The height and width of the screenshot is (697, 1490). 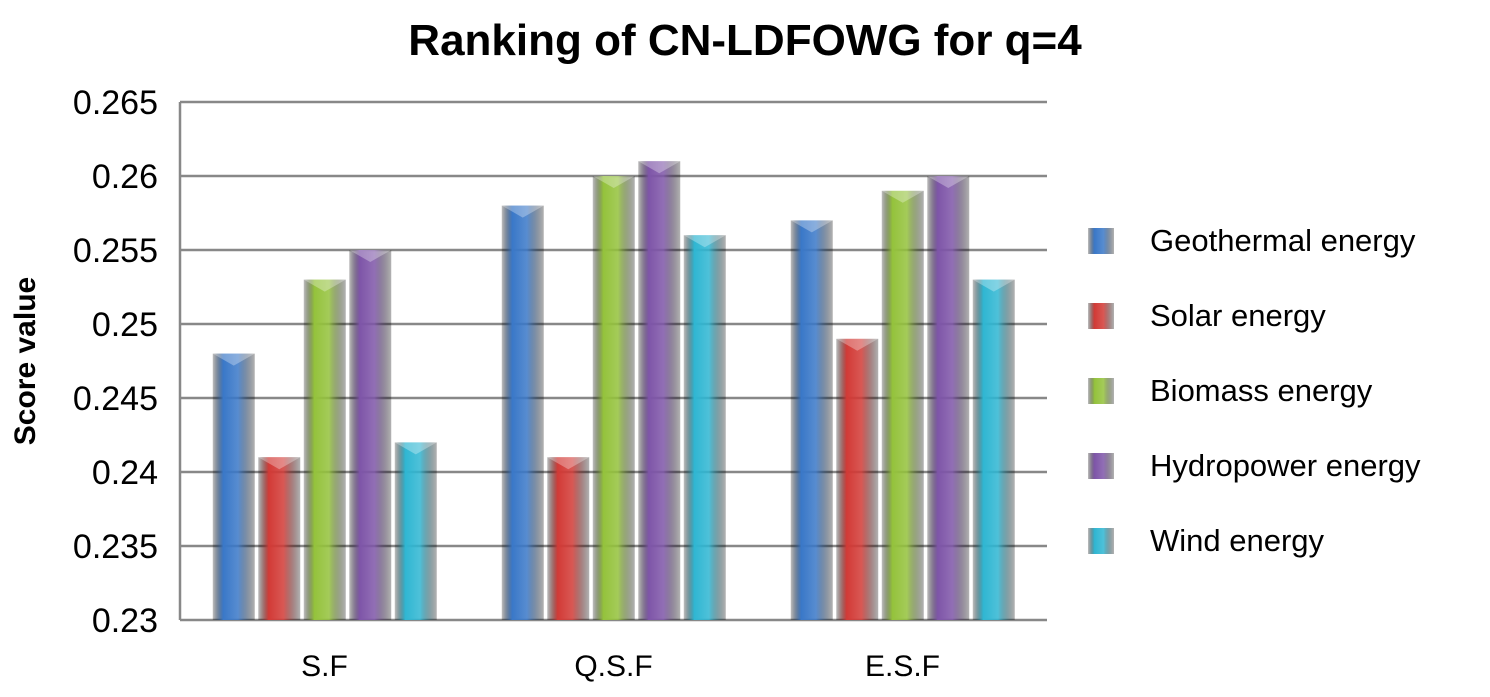 What do you see at coordinates (1238, 315) in the screenshot?
I see `legend-label: Solar energy` at bounding box center [1238, 315].